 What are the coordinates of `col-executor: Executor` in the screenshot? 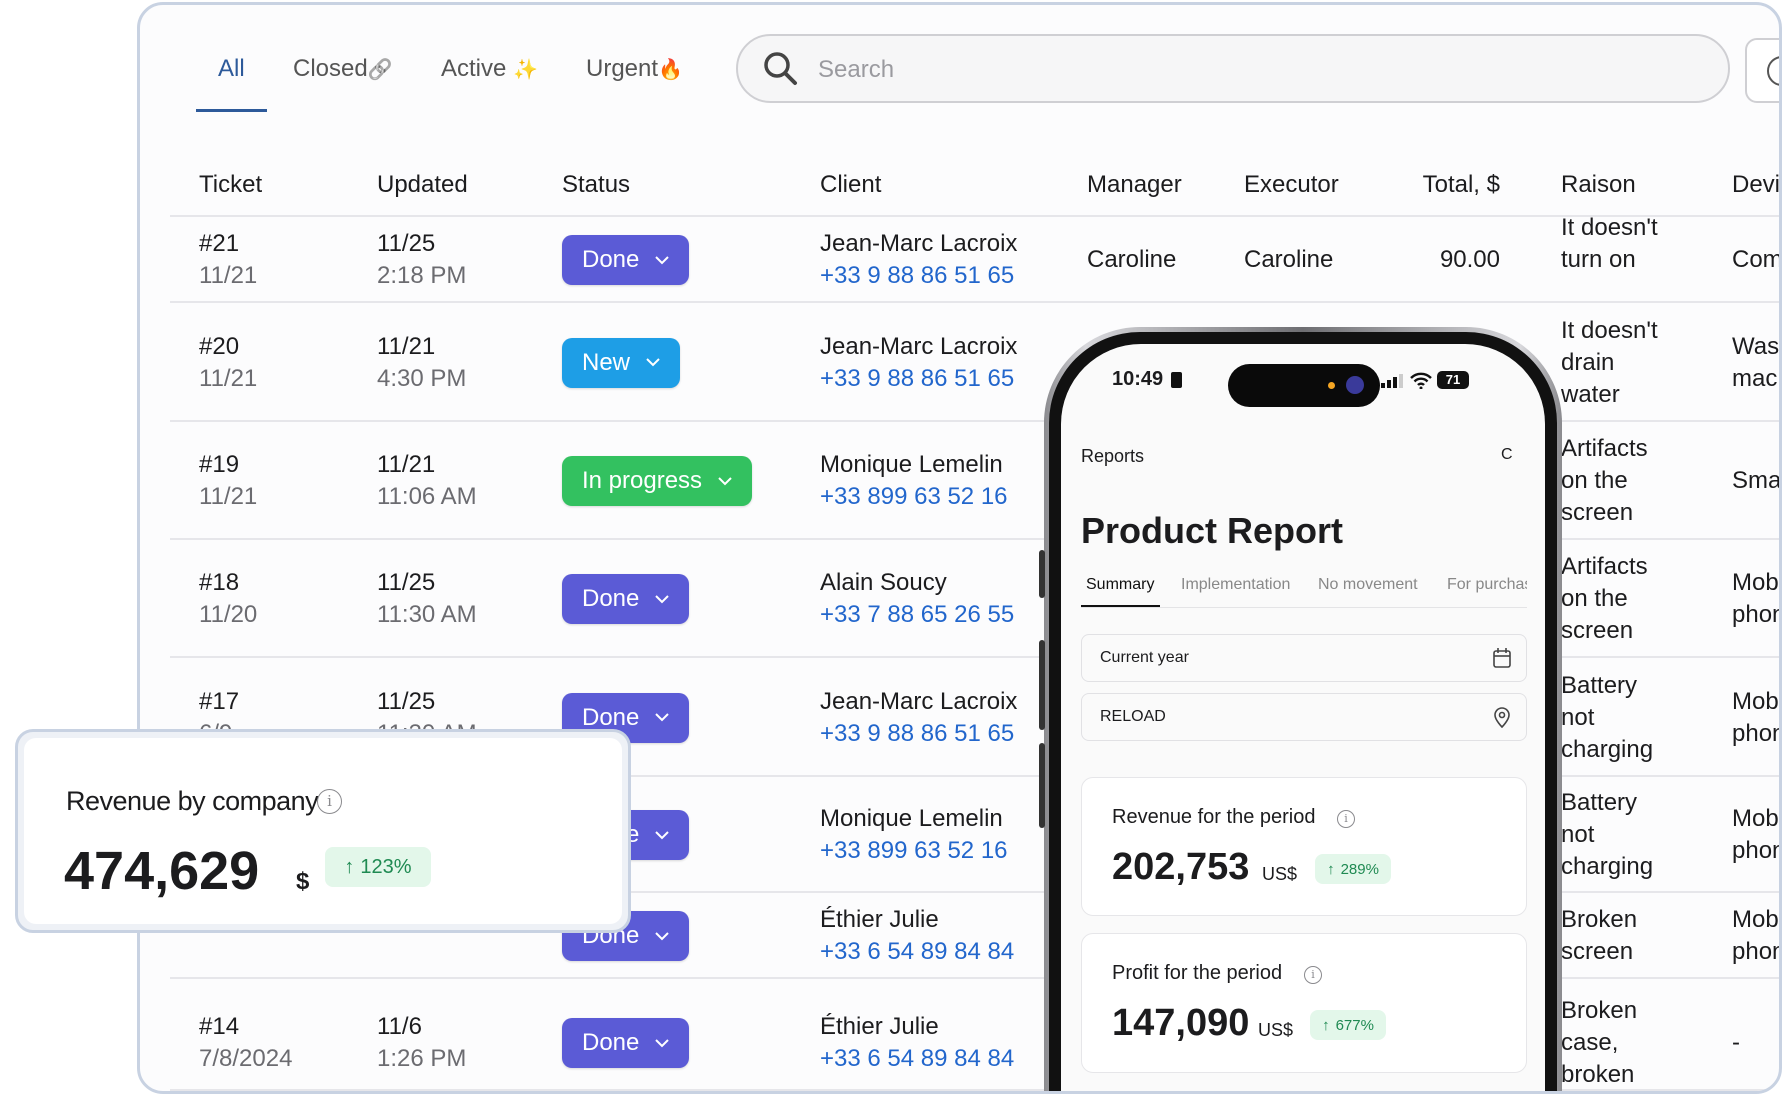 It's located at (1291, 184).